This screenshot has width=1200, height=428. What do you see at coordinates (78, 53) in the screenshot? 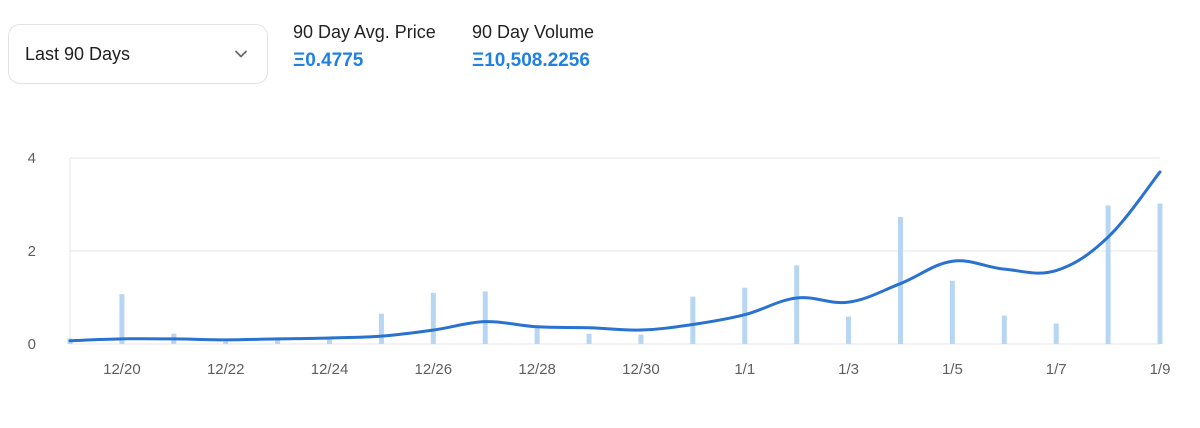
I see `time-range-selected-label: Last 90 Days` at bounding box center [78, 53].